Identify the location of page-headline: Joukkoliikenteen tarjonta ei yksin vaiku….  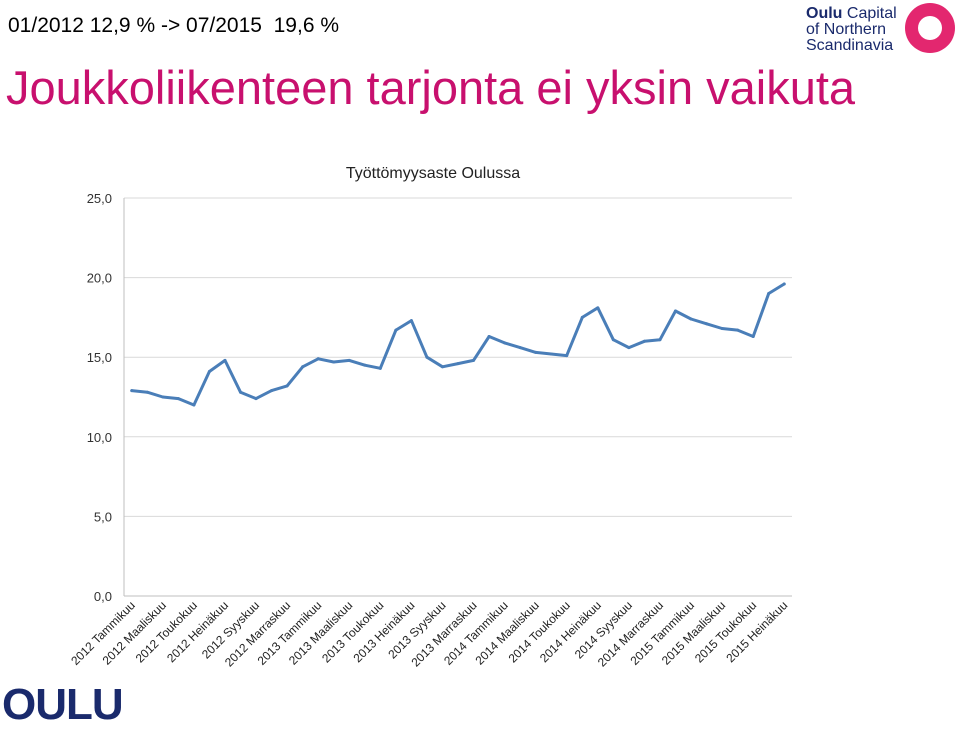
(431, 87).